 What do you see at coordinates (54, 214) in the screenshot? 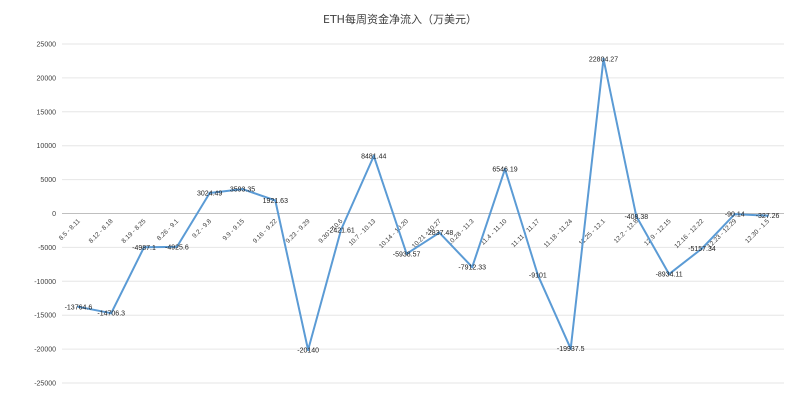
I see `y-tick-label: 0` at bounding box center [54, 214].